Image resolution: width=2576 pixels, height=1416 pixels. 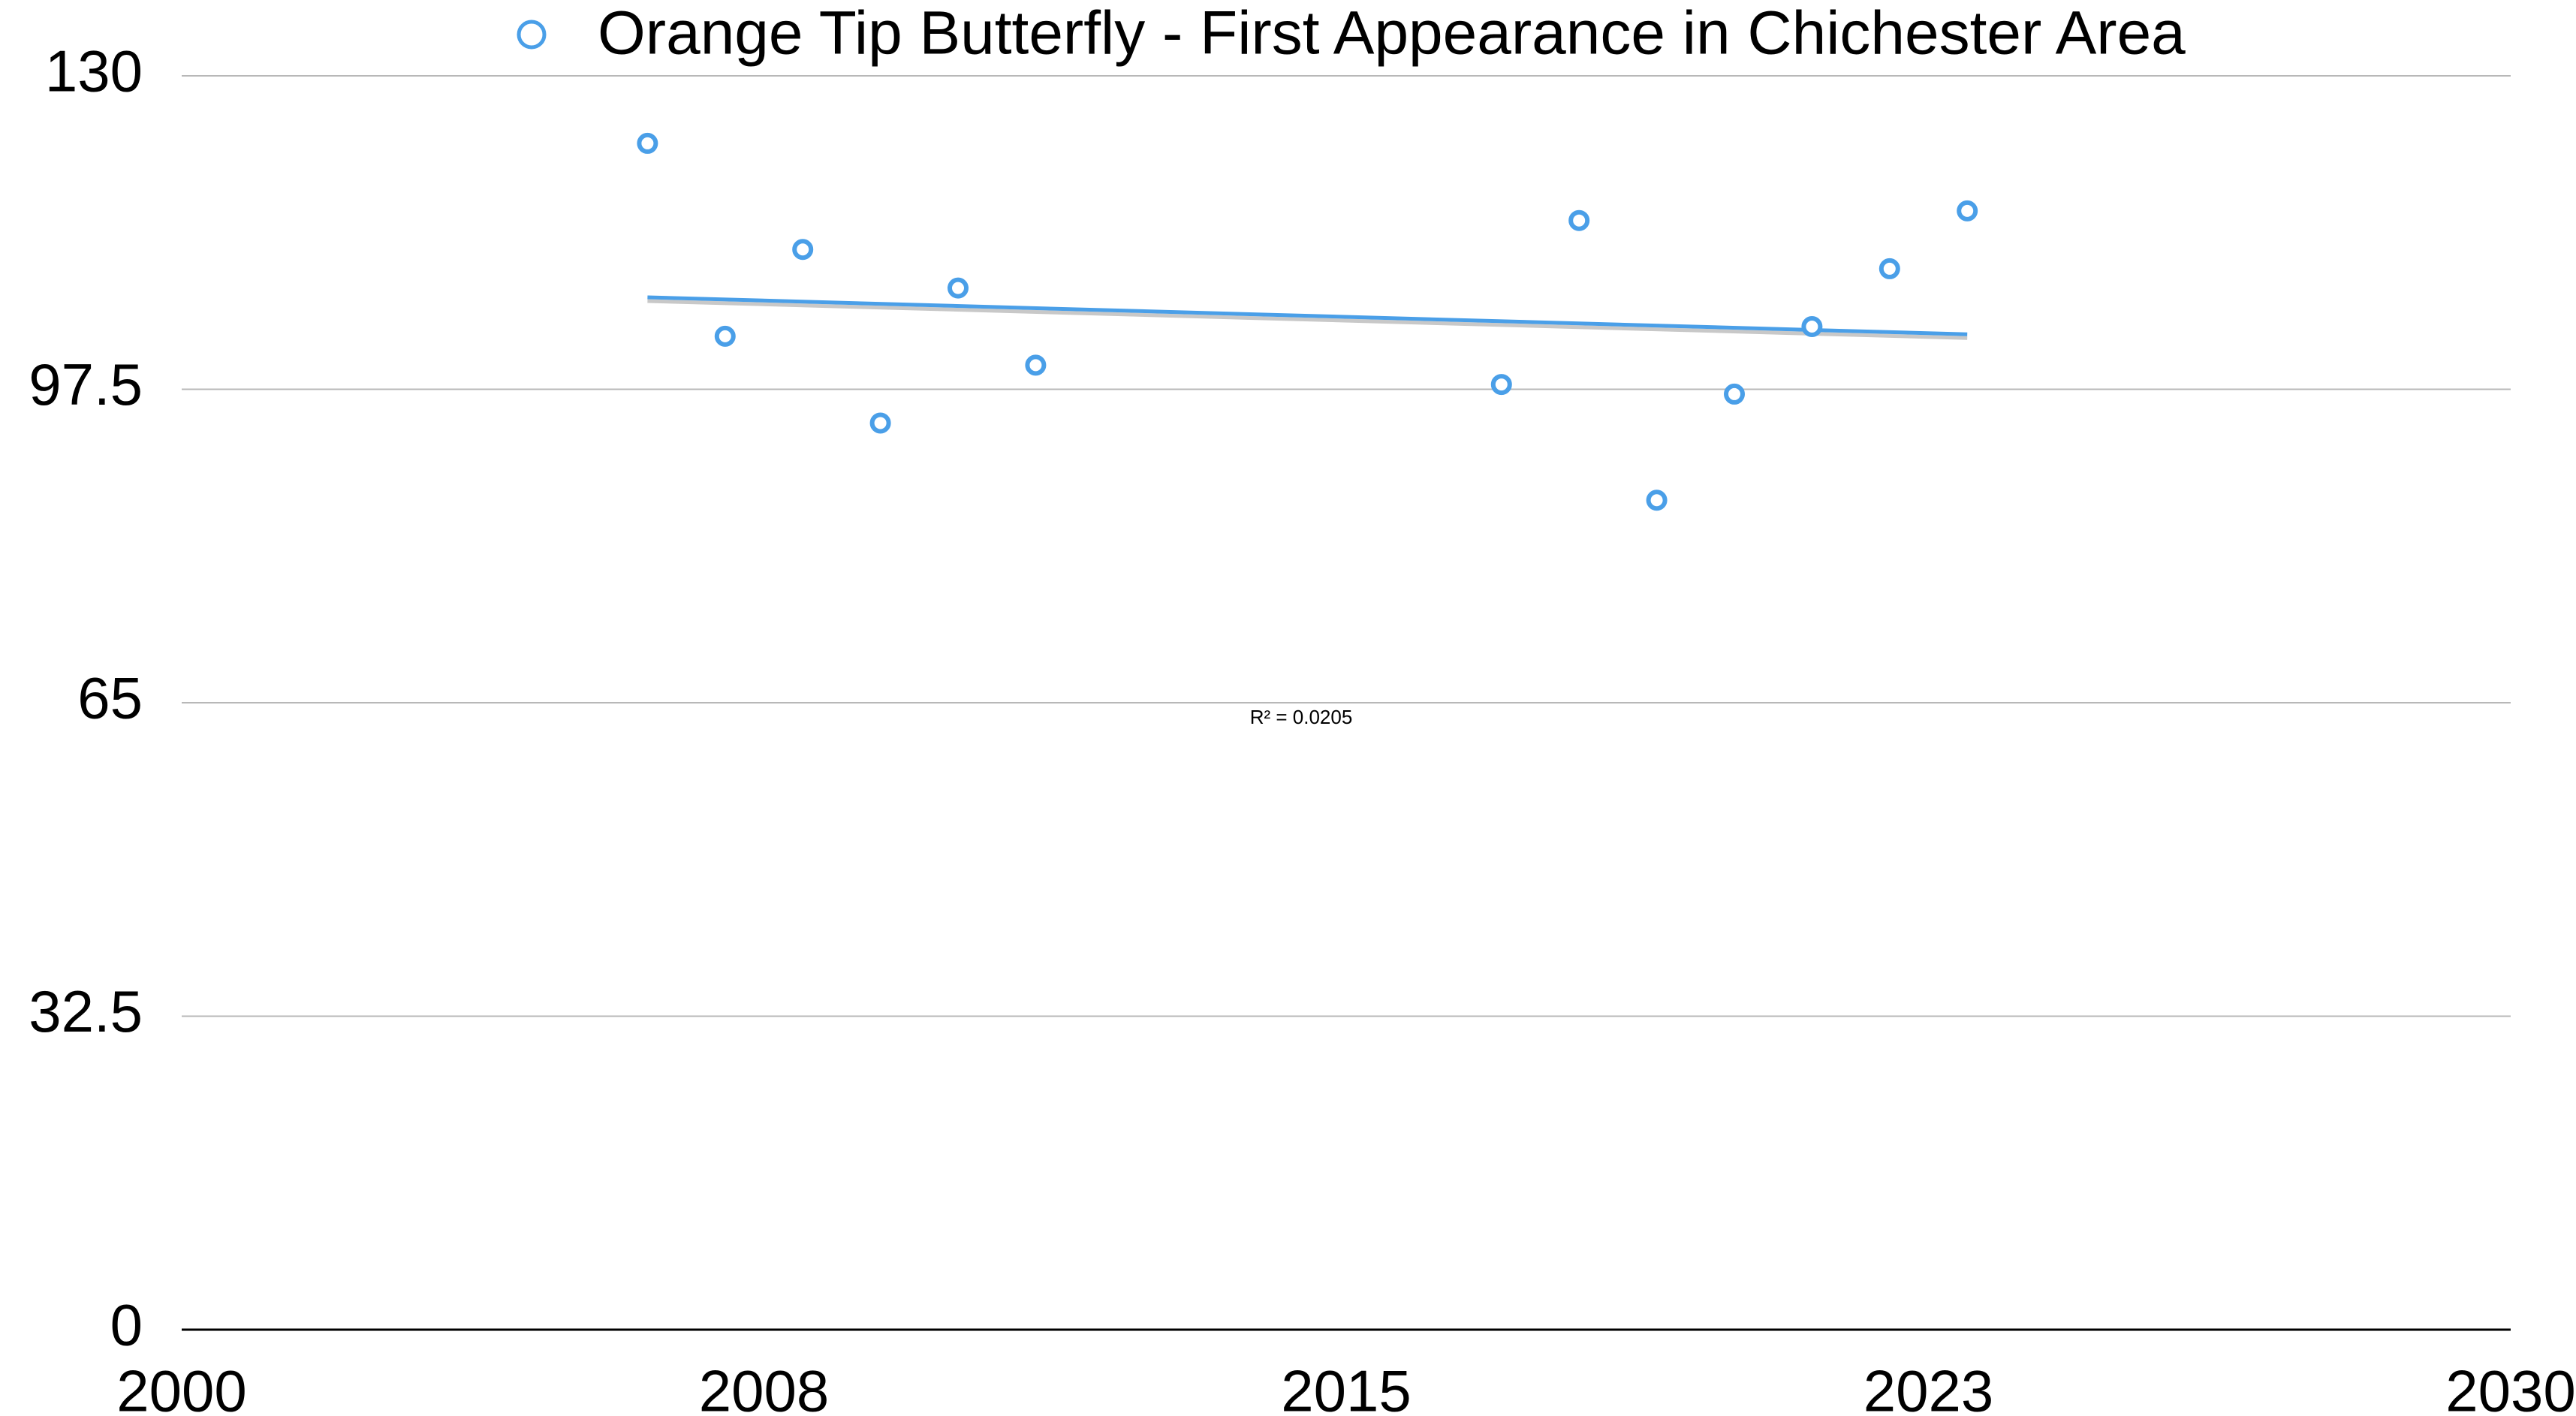 I want to click on y-tick-label: 130, so click(x=94, y=71).